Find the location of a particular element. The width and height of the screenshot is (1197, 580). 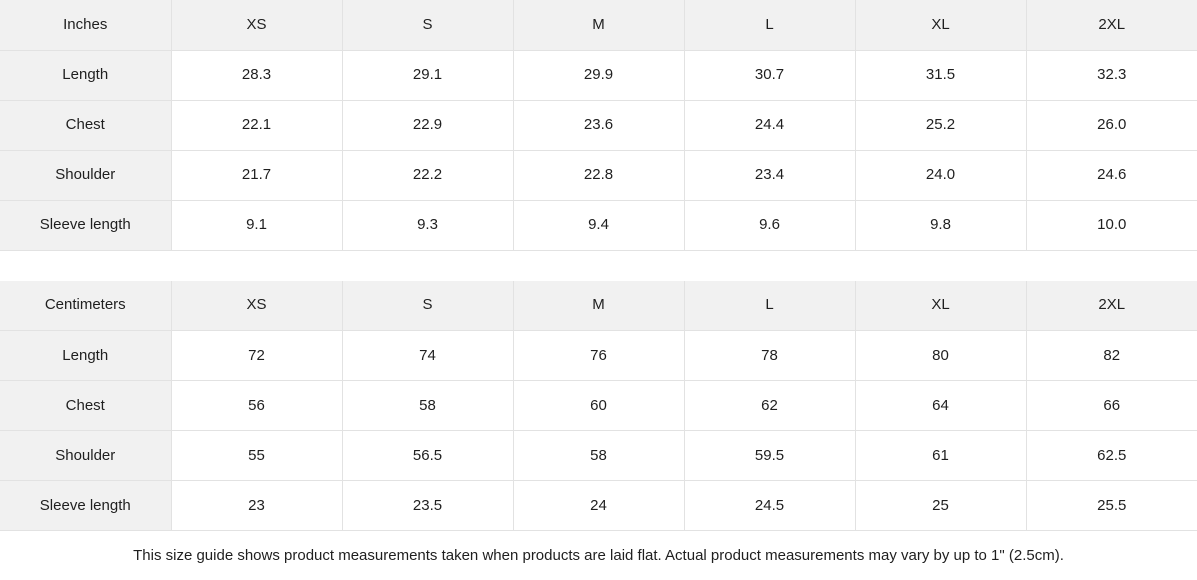

cell-chest-l: 62 is located at coordinates (770, 405).